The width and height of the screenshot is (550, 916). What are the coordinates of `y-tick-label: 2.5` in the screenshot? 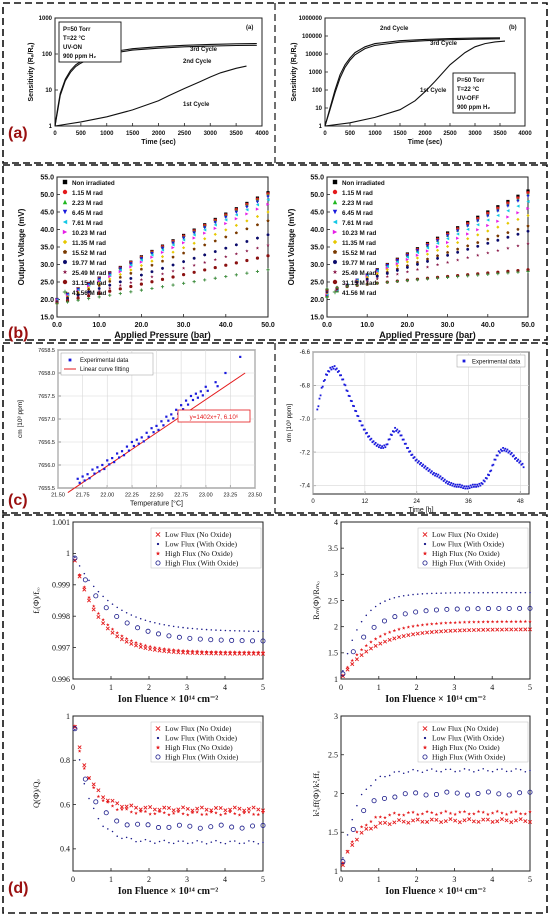 It's located at (333, 755).